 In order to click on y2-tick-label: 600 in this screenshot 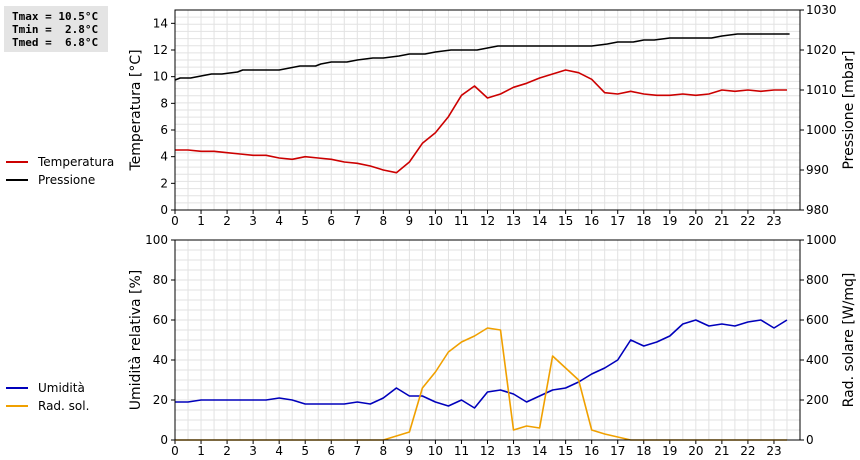, I will do `click(817, 320)`.